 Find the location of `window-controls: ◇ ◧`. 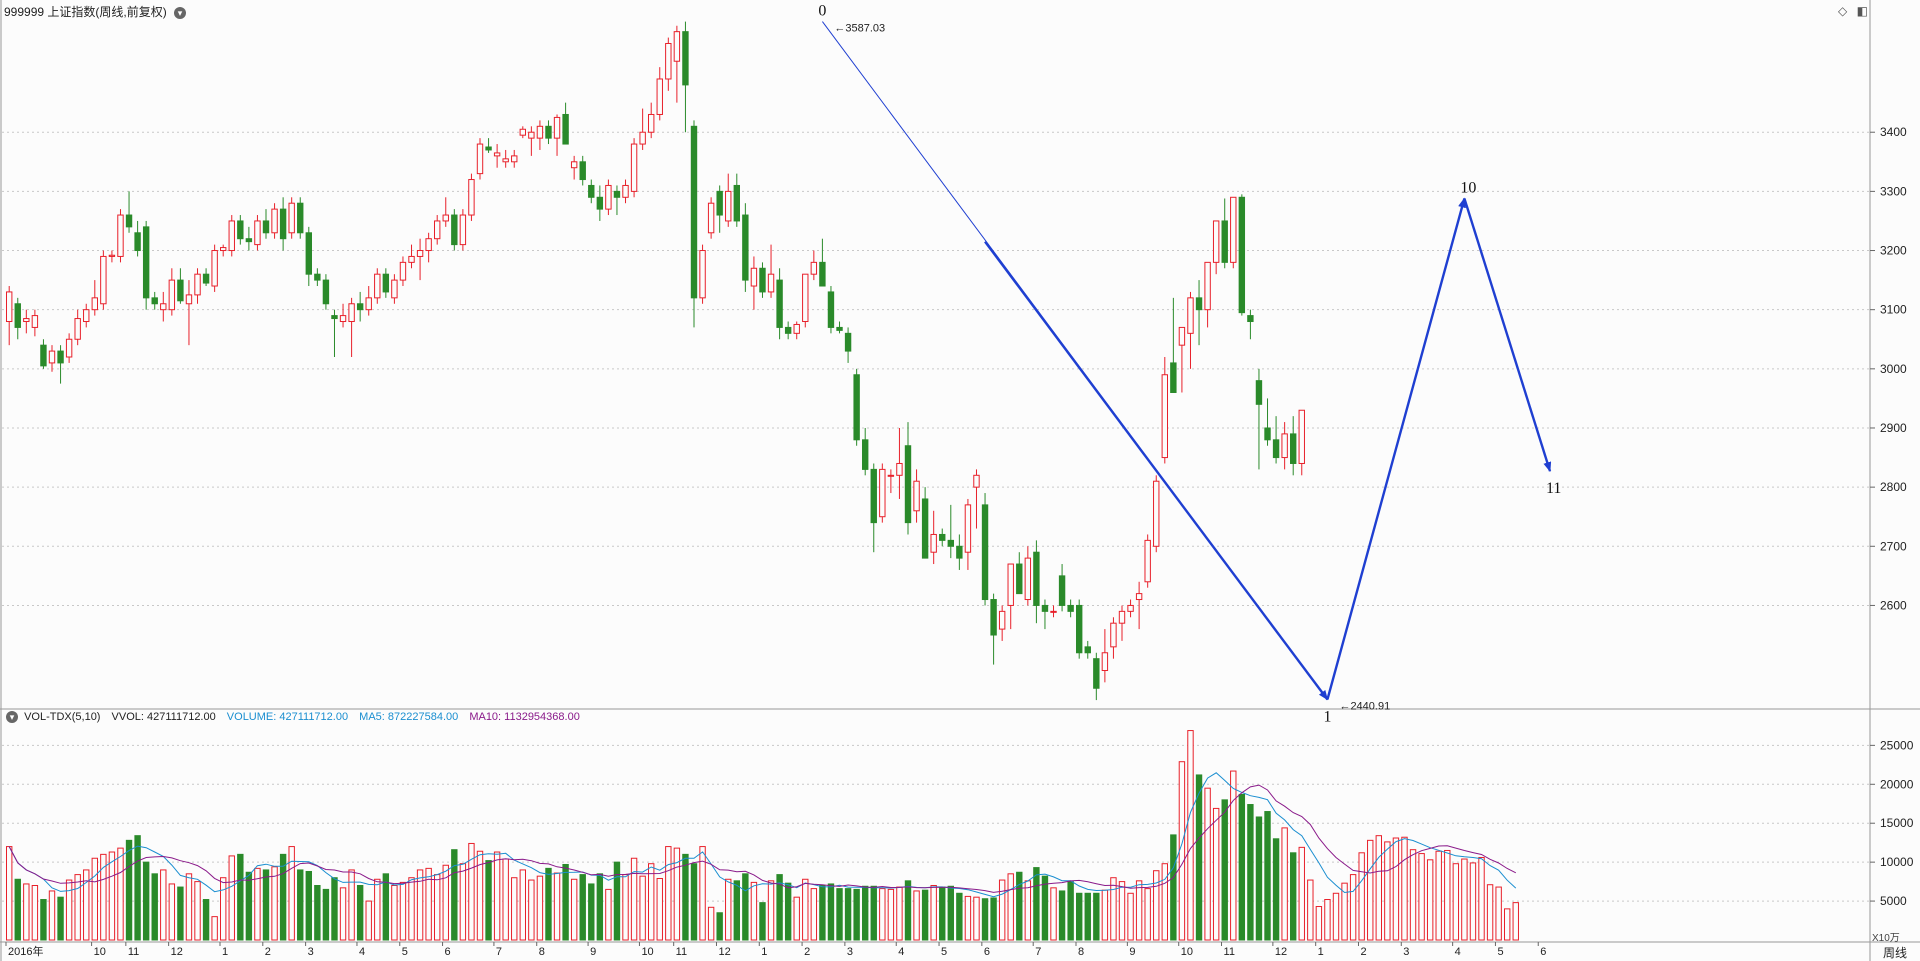

window-controls: ◇ ◧ is located at coordinates (1850, 11).